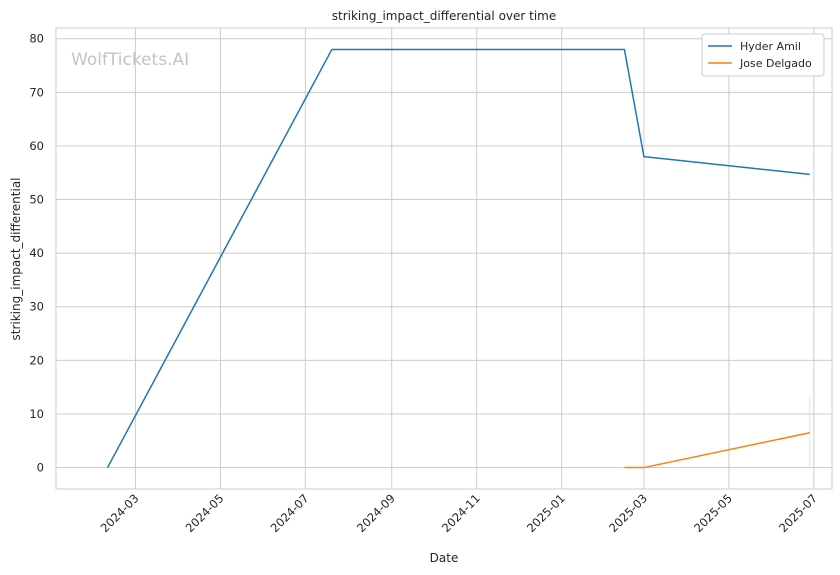  I want to click on y-tick-label: 10, so click(36, 414).